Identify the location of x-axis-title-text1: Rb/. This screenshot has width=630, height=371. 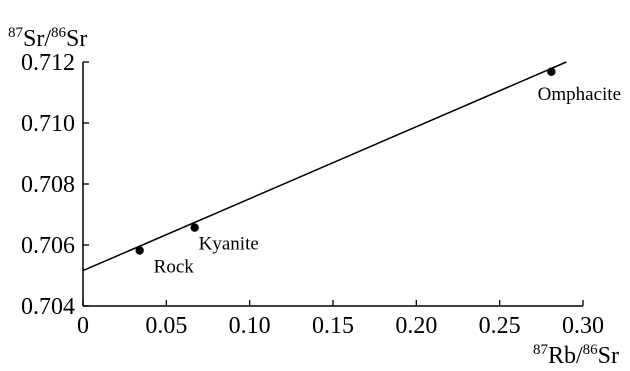
(565, 356).